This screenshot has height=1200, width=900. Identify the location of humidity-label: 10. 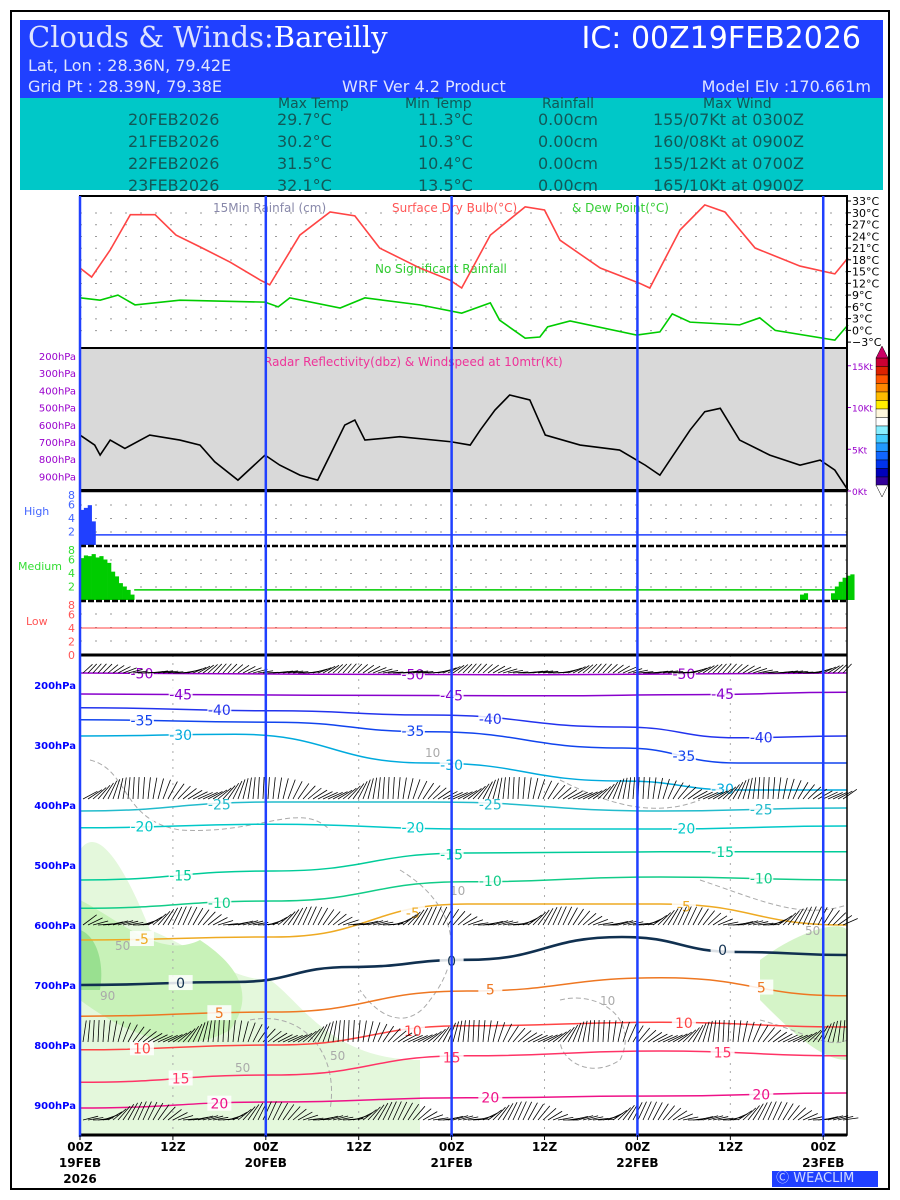
(432, 753).